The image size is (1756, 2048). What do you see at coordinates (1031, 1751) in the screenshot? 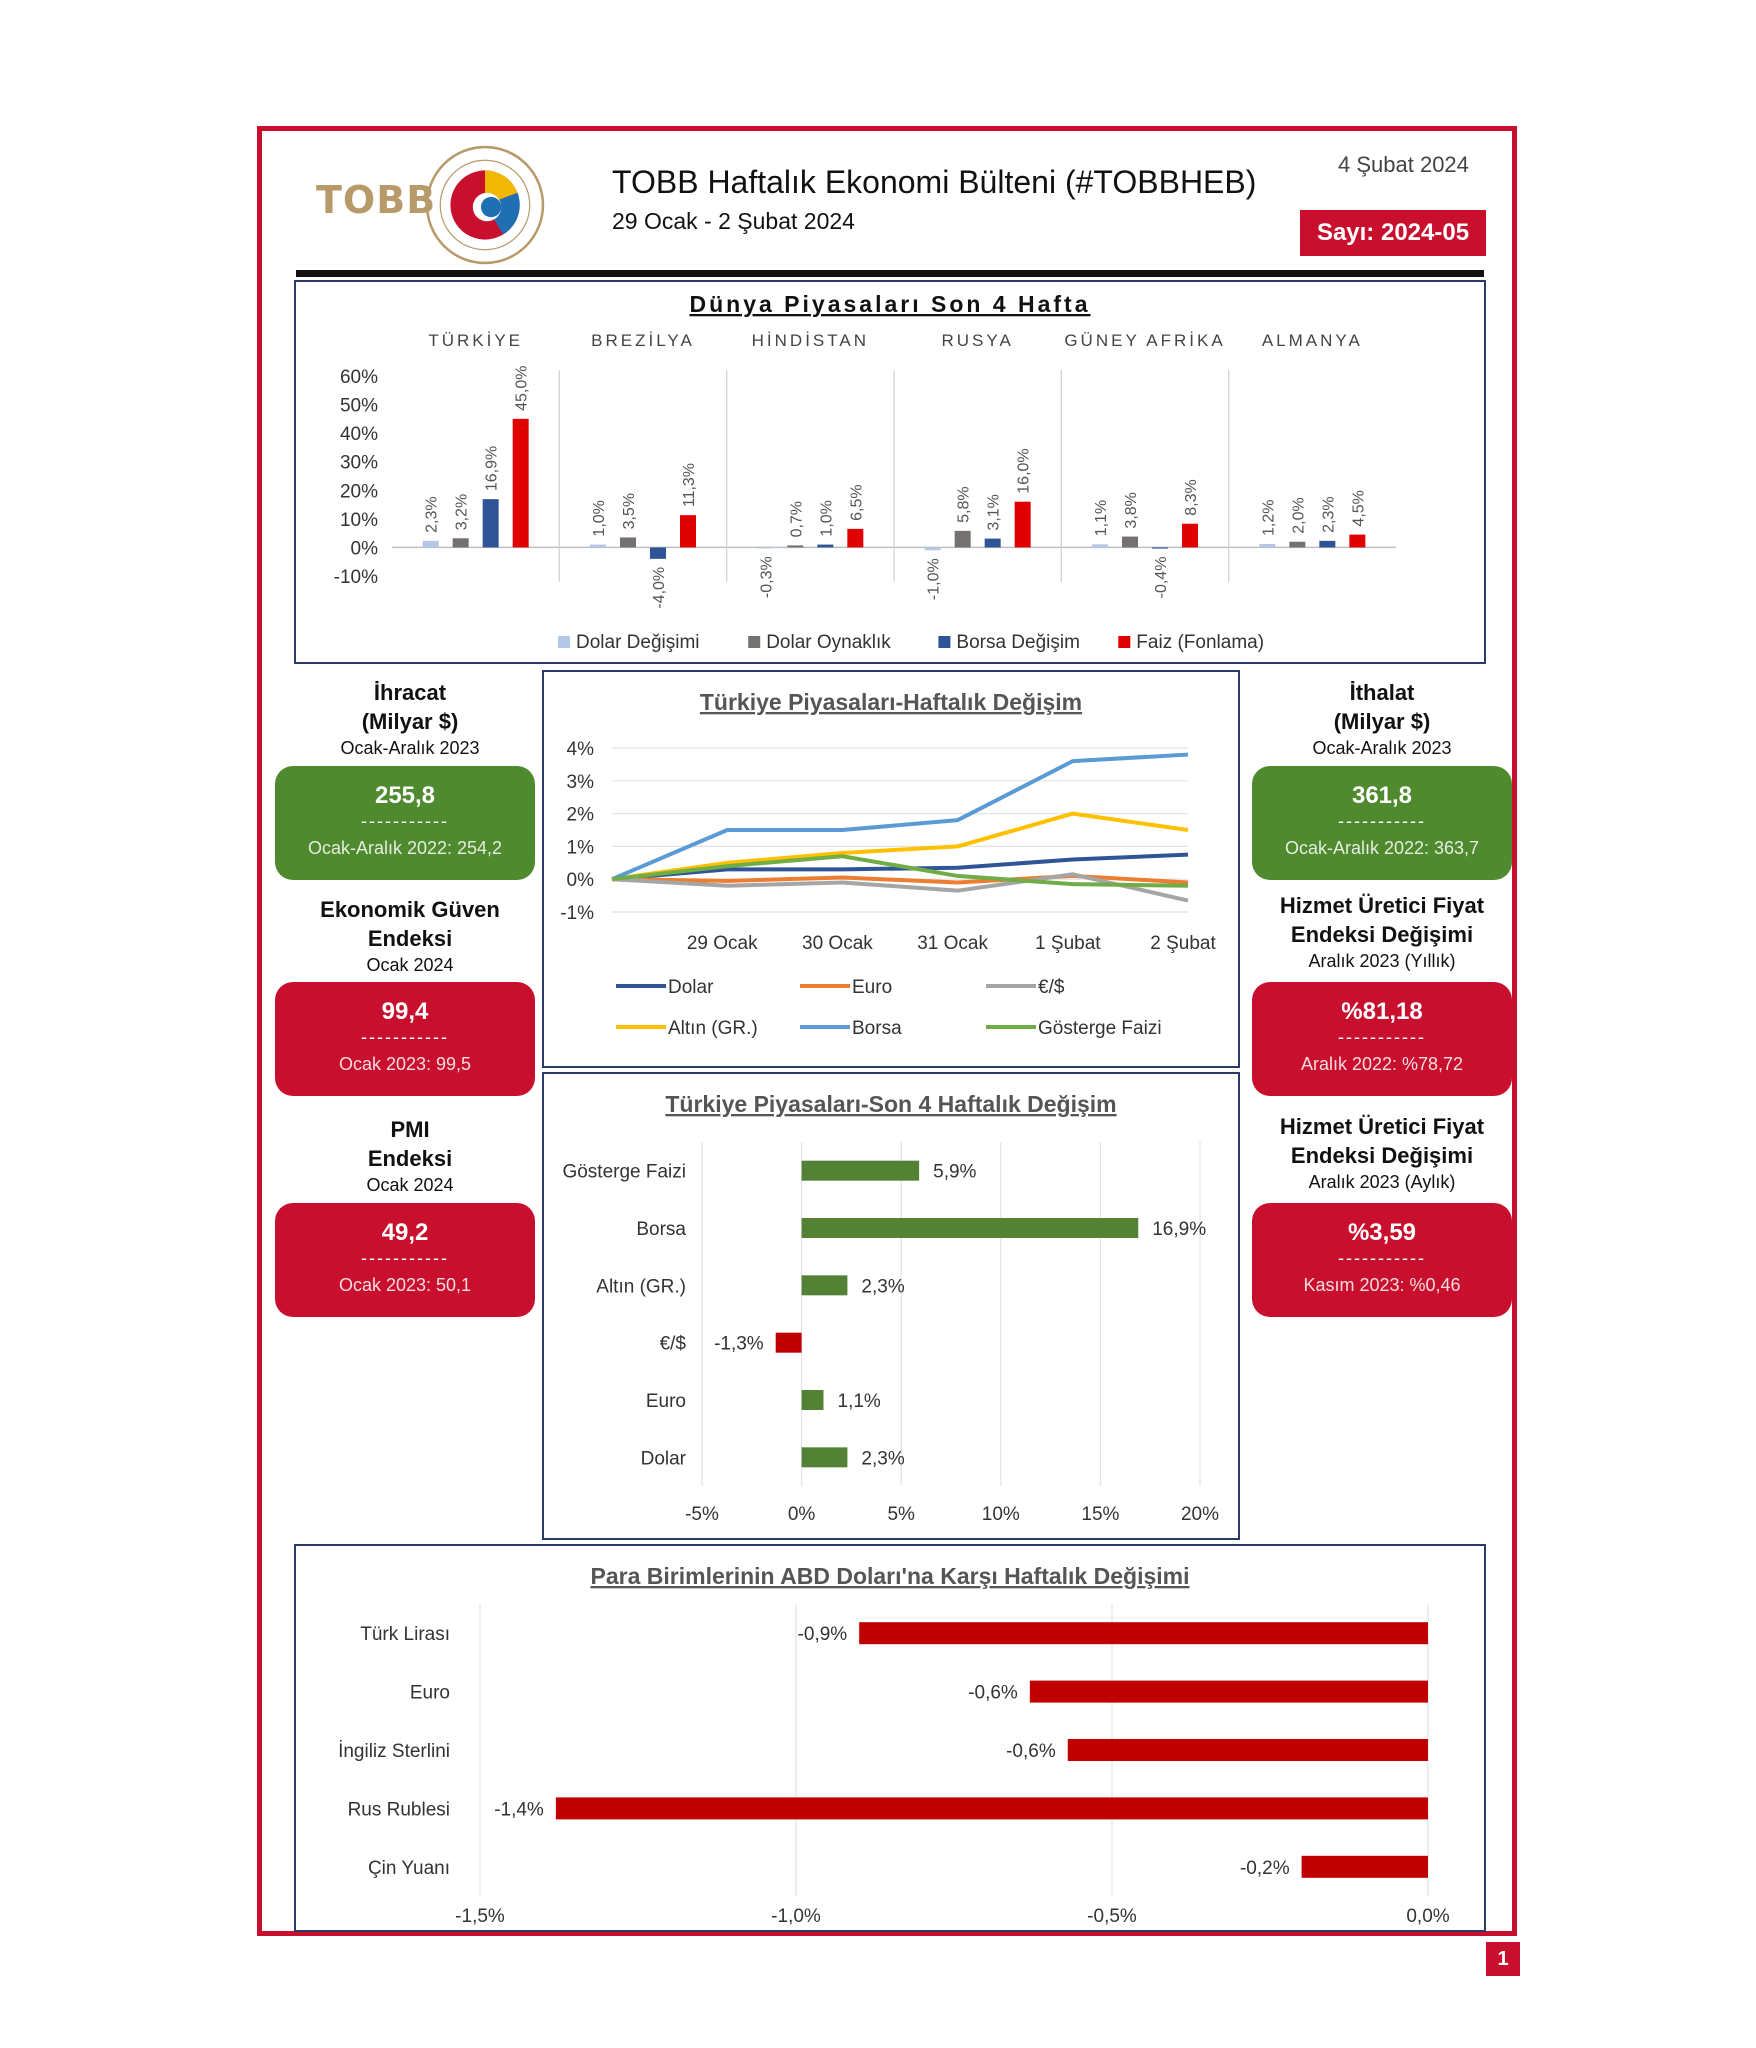
I see `data-label: -0,6%` at bounding box center [1031, 1751].